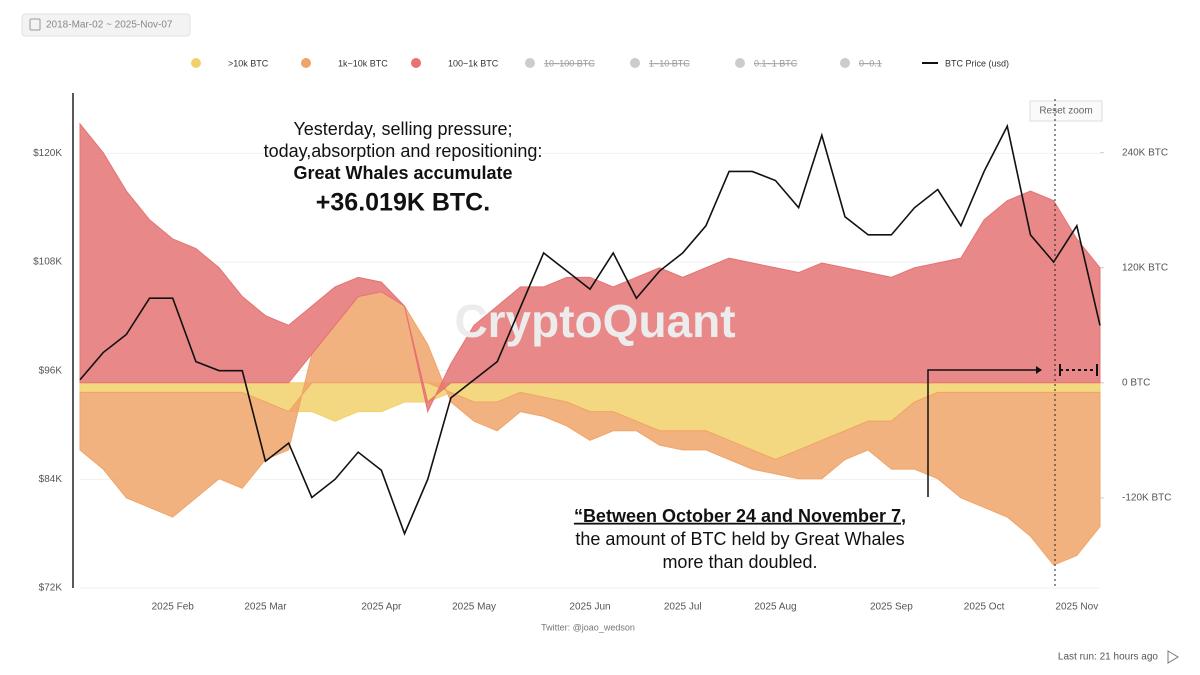 This screenshot has height=675, width=1200. Describe the element at coordinates (977, 63) in the screenshot. I see `legend-label: BTC Price (usd)` at that location.